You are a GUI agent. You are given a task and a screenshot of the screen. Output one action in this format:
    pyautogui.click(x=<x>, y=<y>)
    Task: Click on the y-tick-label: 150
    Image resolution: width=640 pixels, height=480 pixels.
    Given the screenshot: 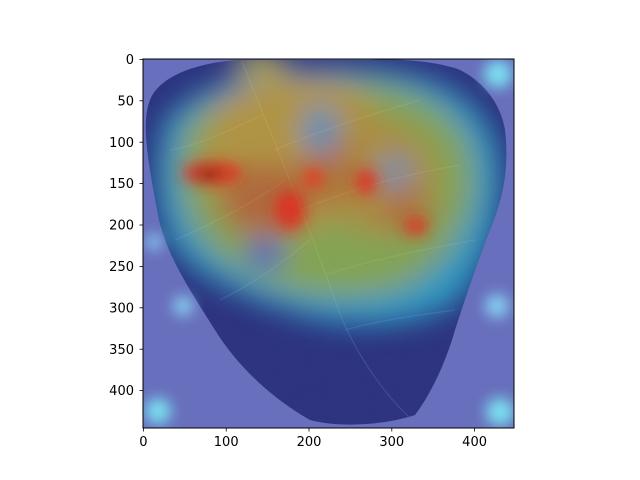 What is the action you would take?
    pyautogui.click(x=121, y=184)
    